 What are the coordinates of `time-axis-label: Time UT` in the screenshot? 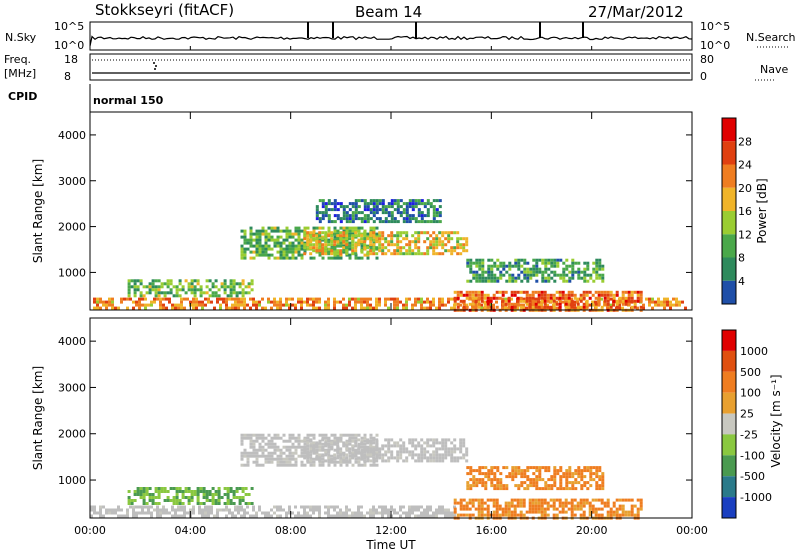 It's located at (390, 545).